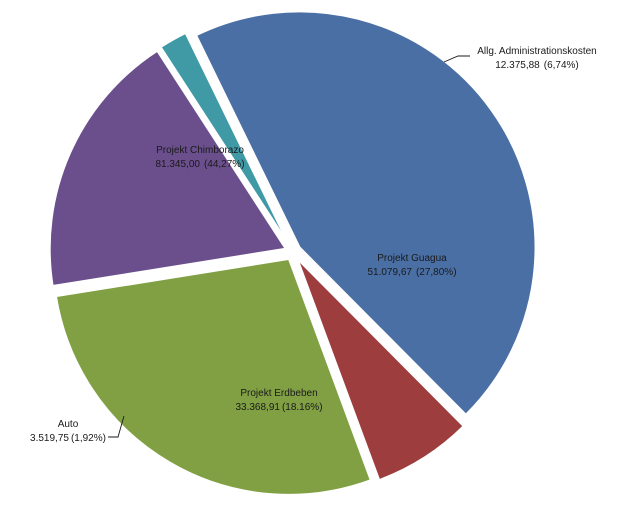  I want to click on pie-slice-auto, so click(224, 138).